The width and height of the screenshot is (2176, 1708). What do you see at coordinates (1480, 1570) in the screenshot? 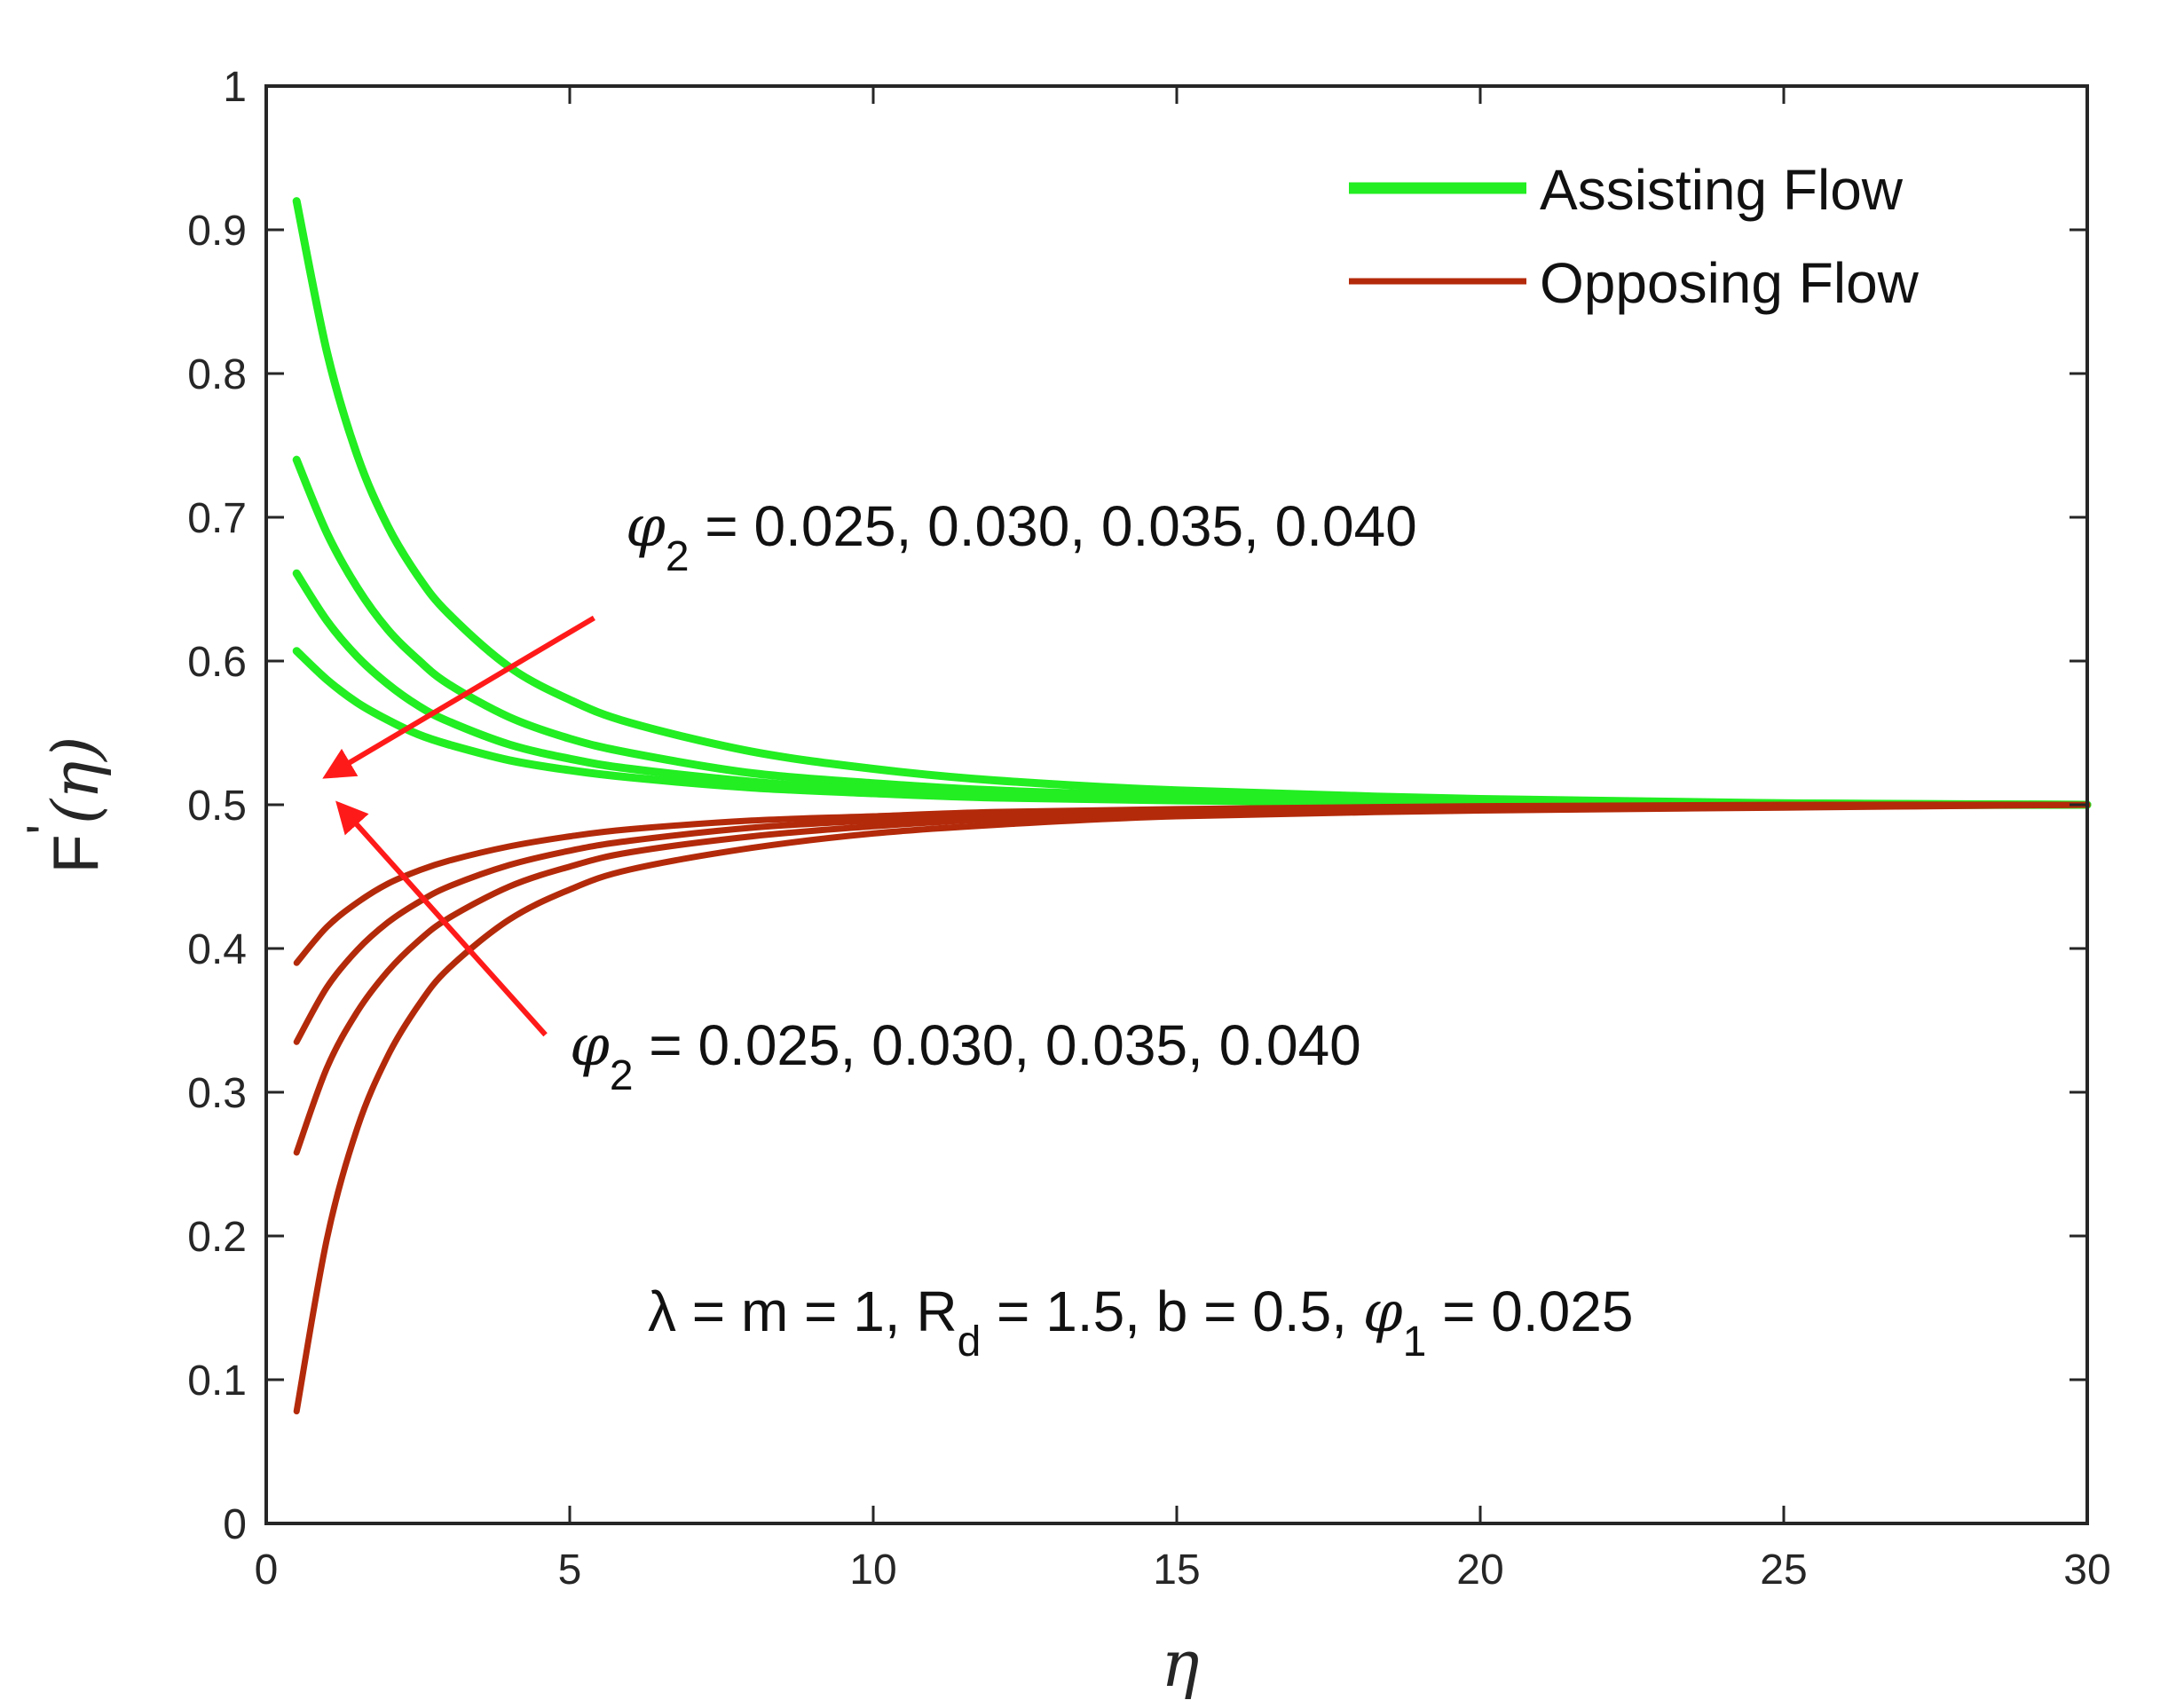
I see `x-tick-label: 20` at bounding box center [1480, 1570].